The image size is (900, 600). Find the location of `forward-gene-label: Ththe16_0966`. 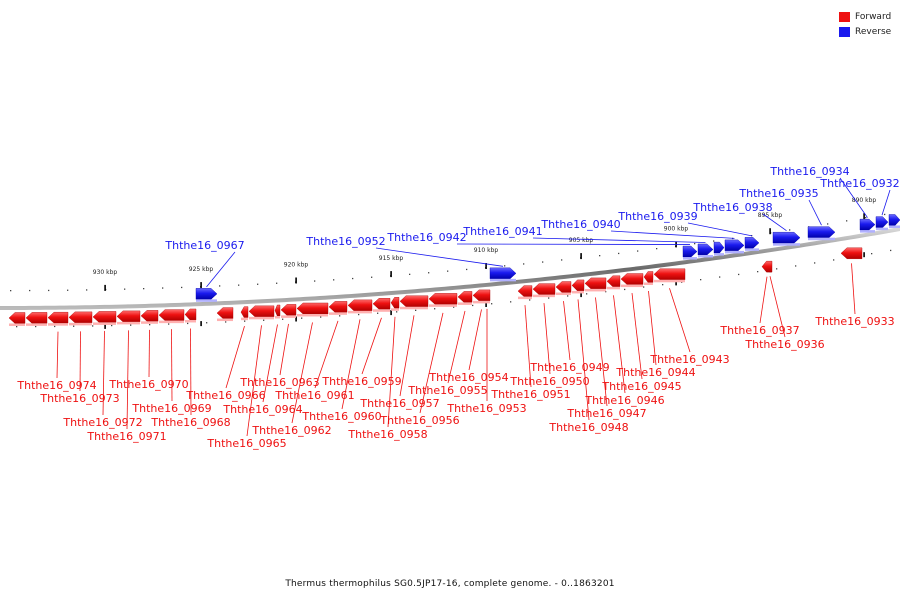

forward-gene-label: Ththe16_0966 is located at coordinates (225, 395).